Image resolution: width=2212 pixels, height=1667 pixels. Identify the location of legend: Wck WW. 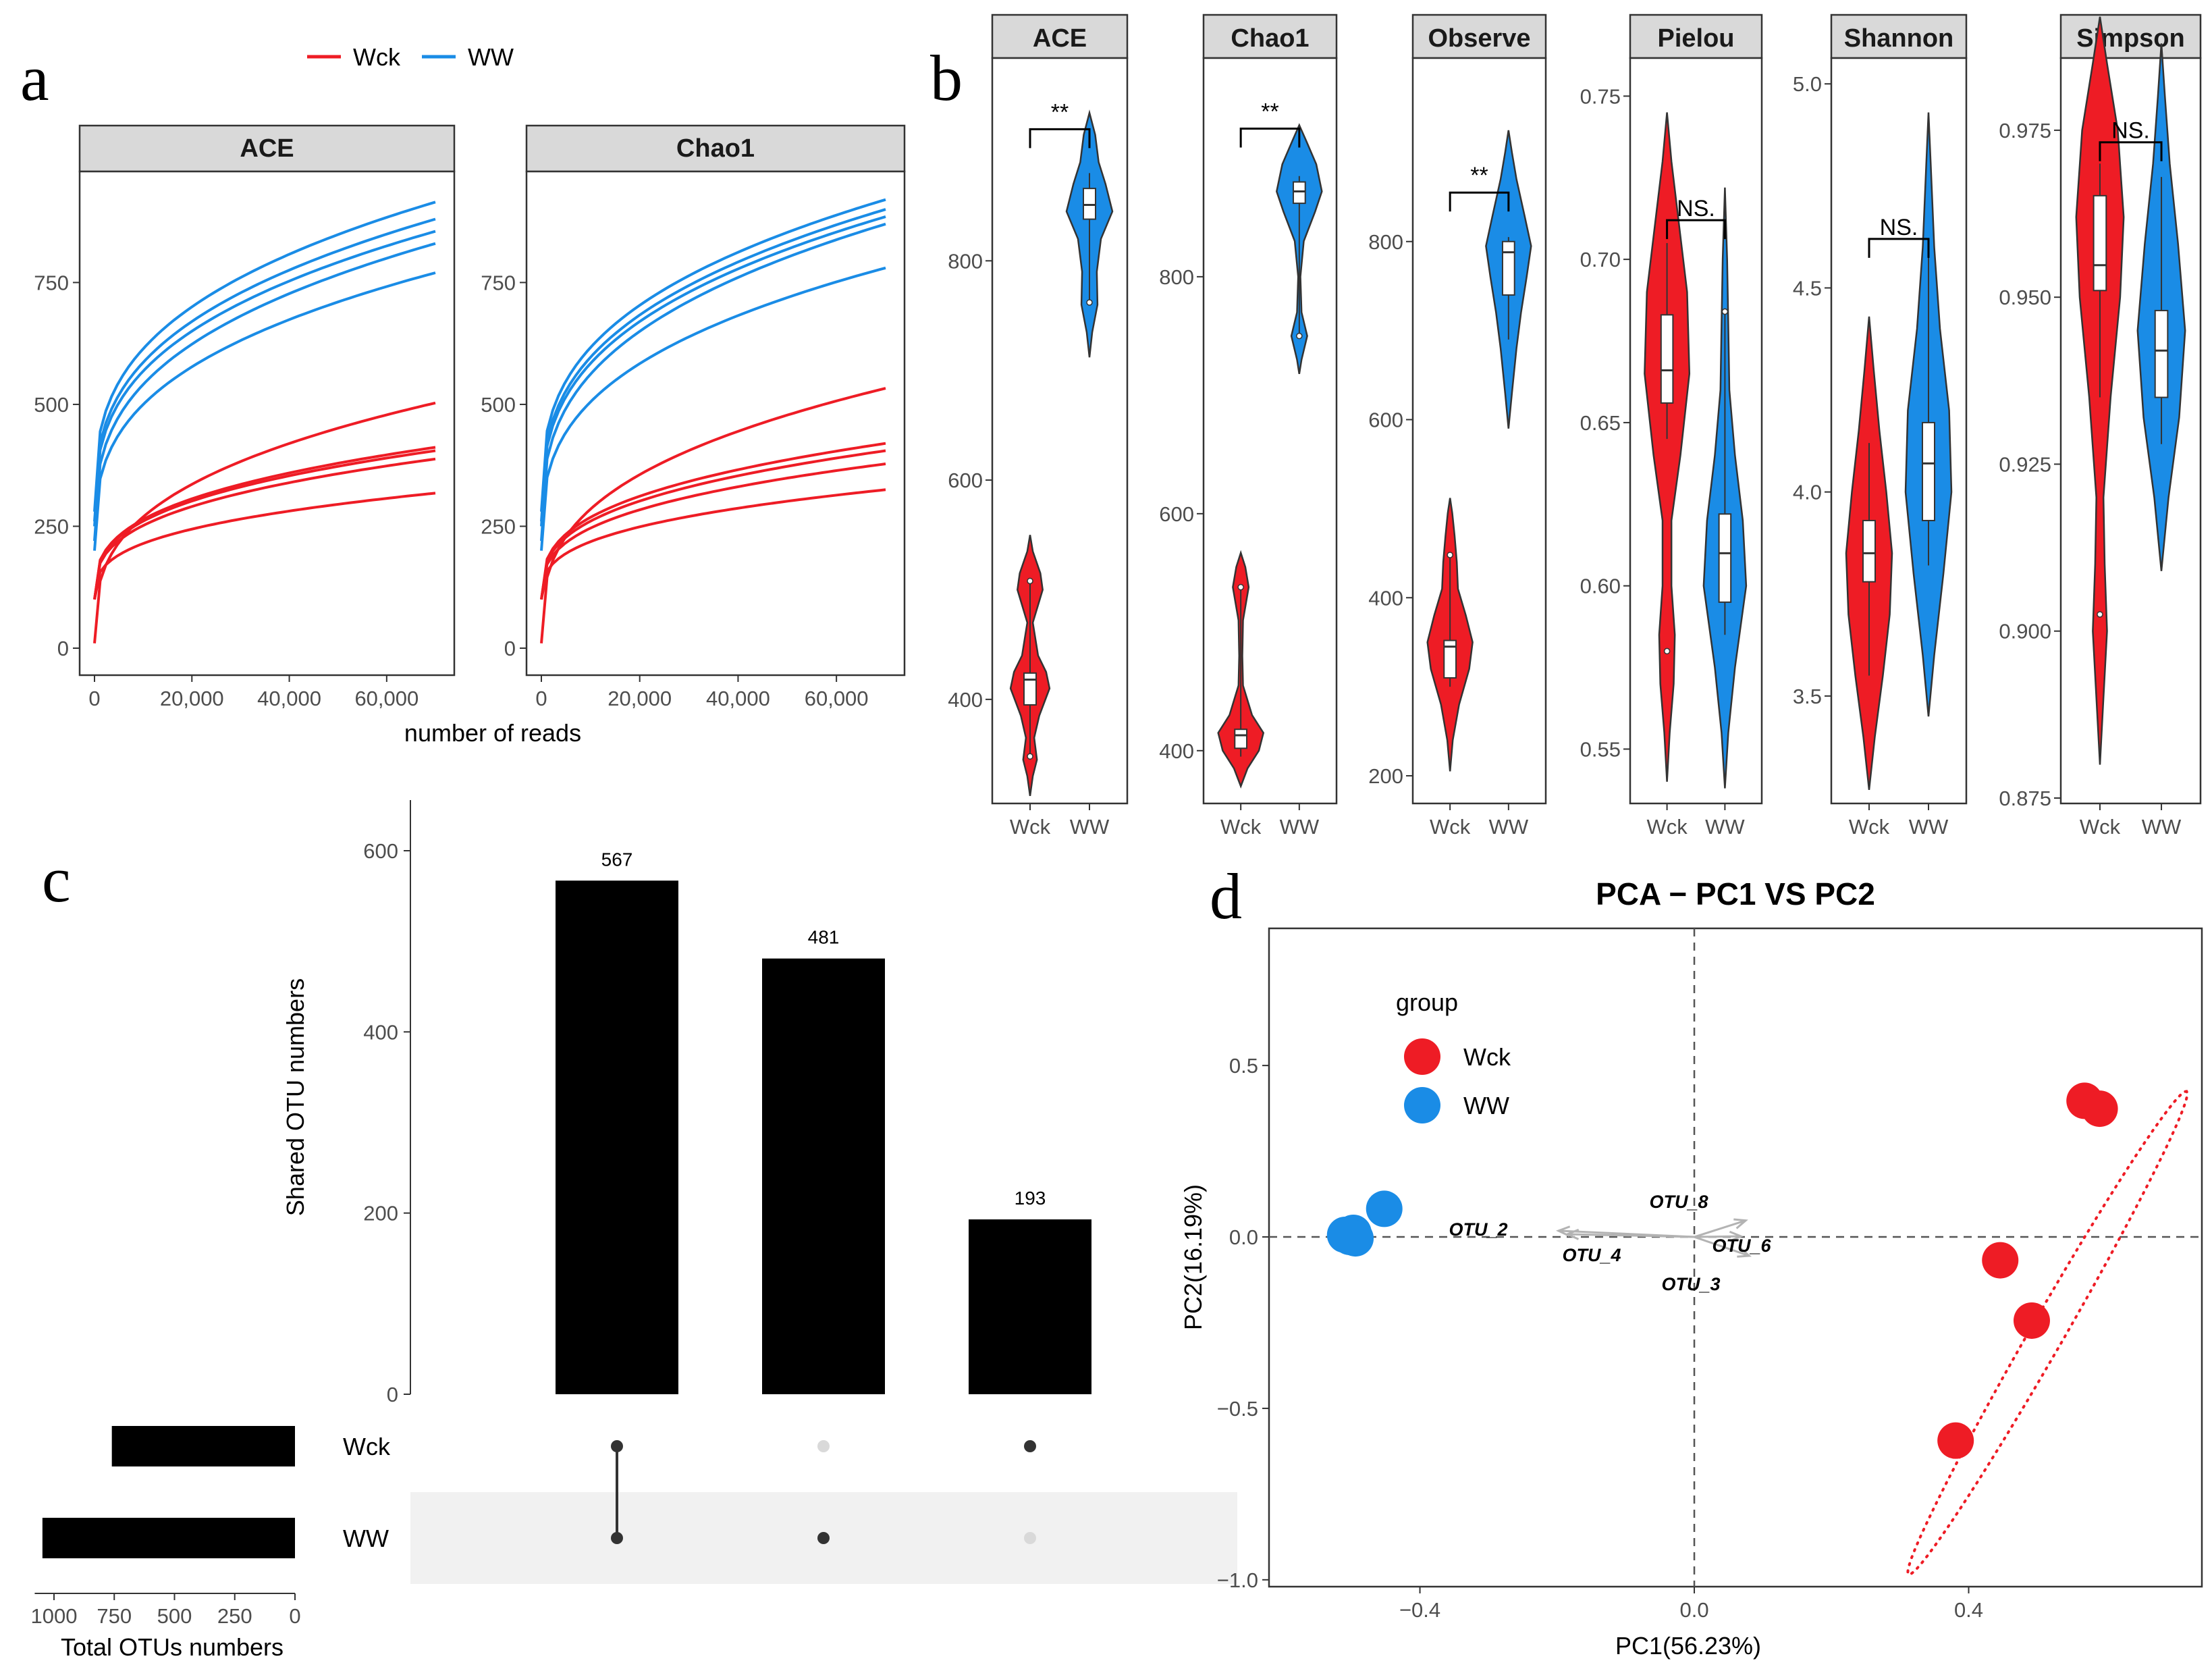
(410, 57).